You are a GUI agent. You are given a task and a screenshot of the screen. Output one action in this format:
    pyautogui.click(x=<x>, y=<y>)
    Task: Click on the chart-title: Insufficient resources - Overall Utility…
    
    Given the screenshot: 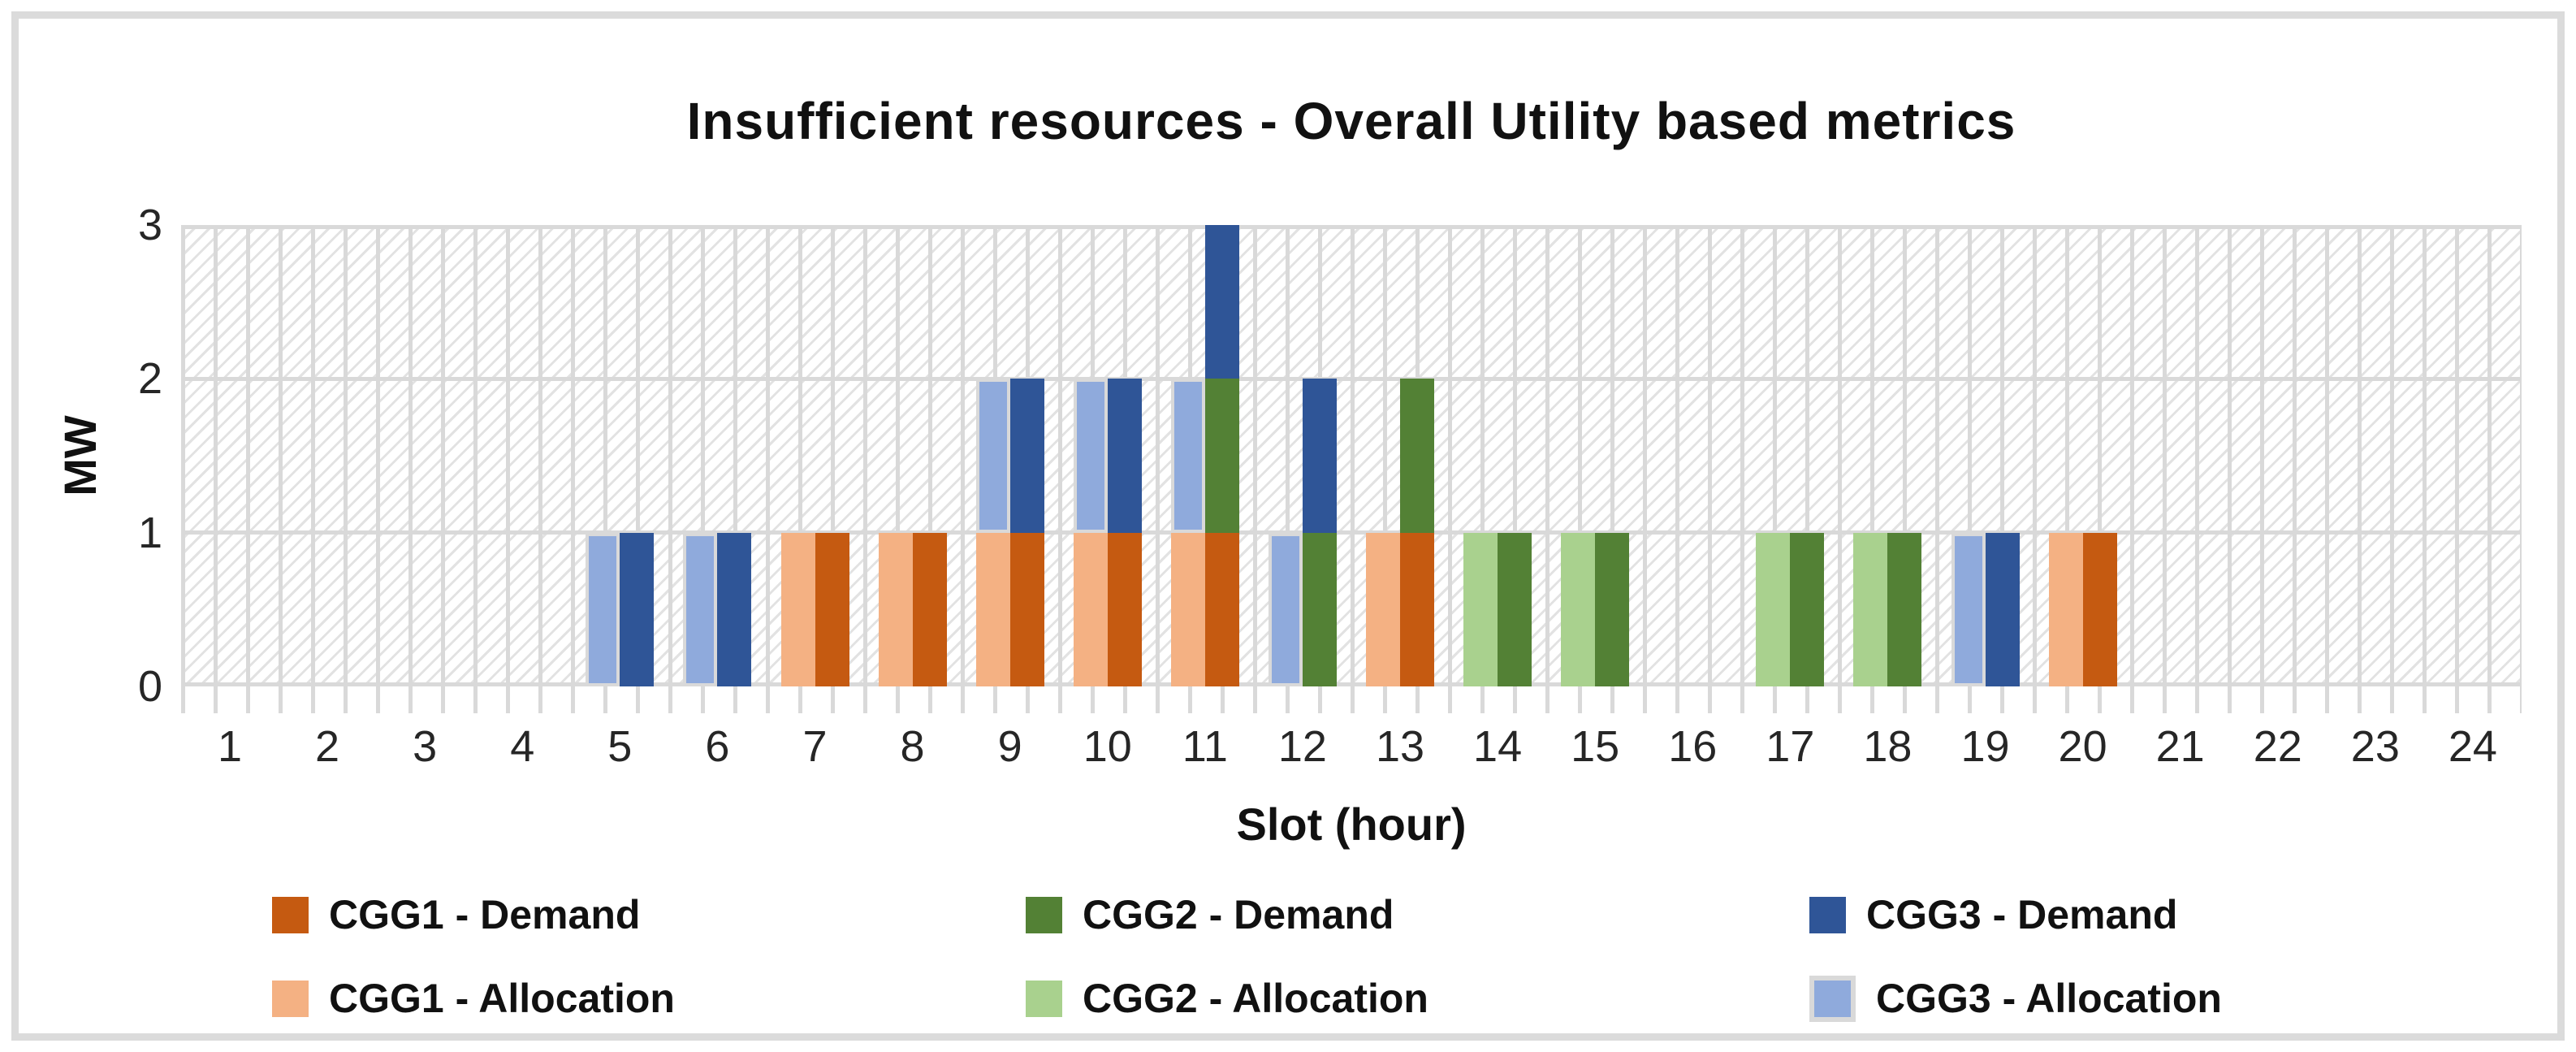 What is the action you would take?
    pyautogui.click(x=1351, y=121)
    